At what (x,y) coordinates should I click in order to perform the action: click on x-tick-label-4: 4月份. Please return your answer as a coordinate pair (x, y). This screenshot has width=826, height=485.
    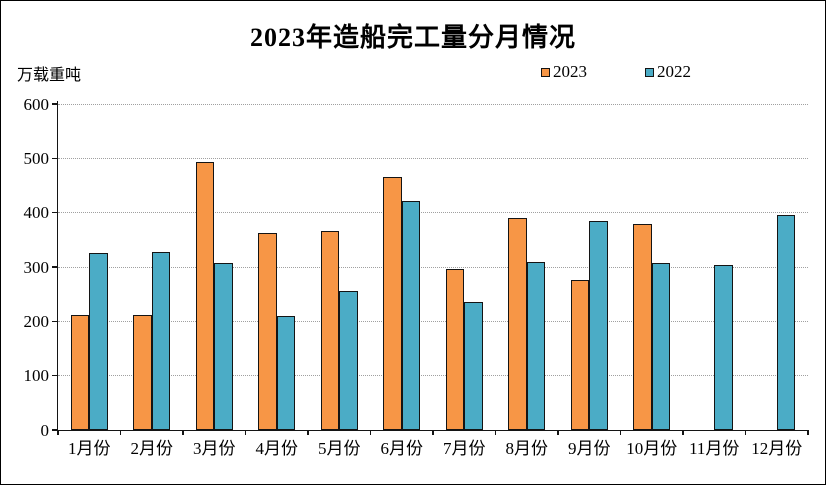
    Looking at the image, I should click on (277, 448).